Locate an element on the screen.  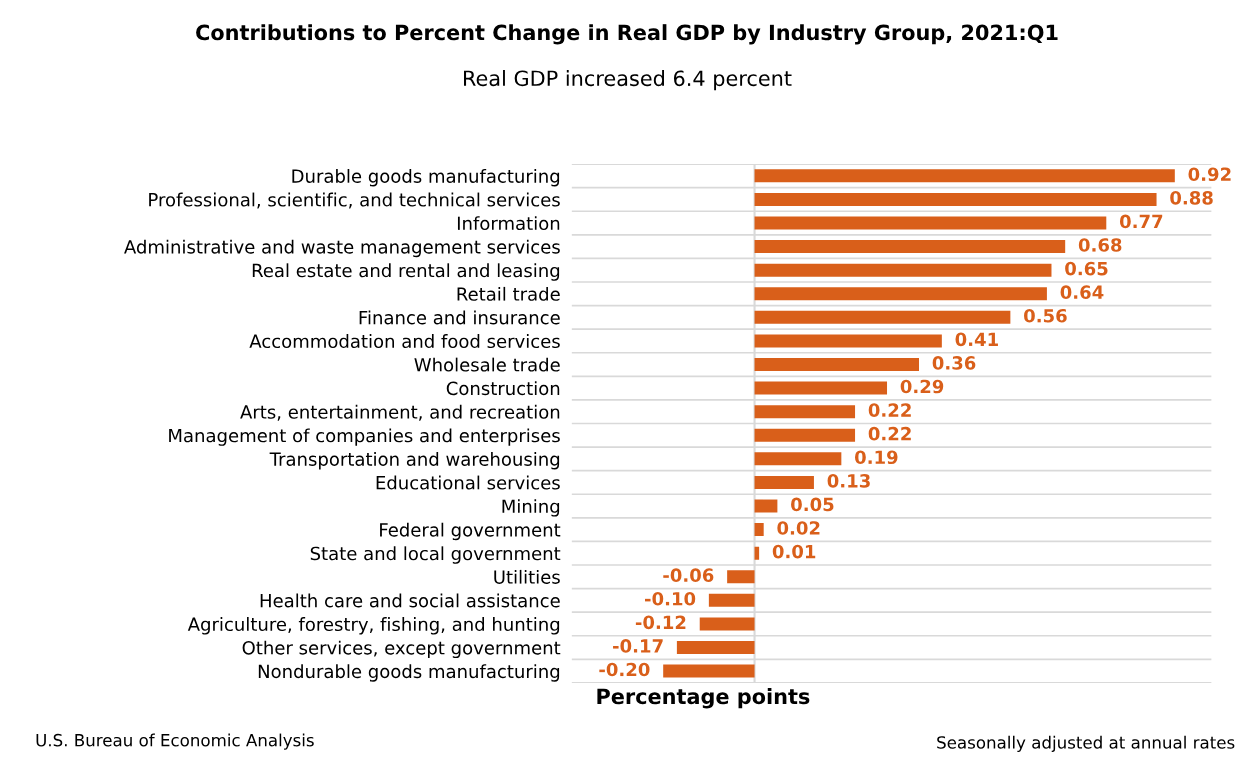
y-tick-label: Mining is located at coordinates (531, 508).